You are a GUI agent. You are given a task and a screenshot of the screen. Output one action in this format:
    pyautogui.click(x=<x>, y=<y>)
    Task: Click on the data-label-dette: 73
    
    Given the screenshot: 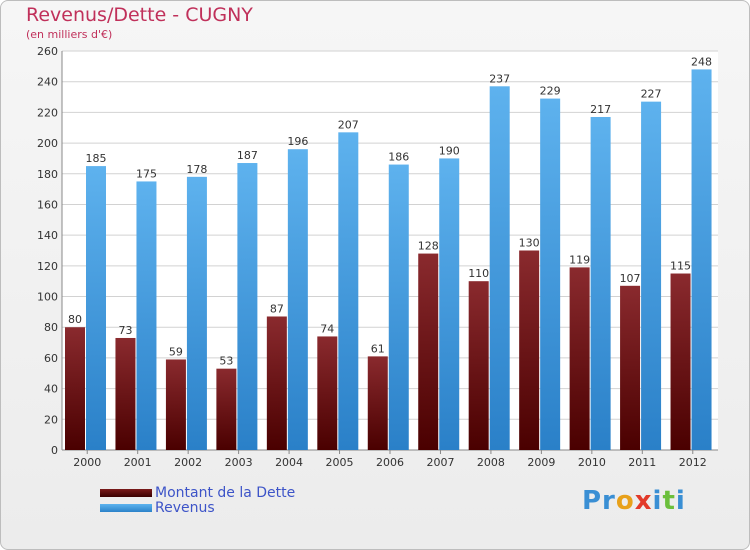 What is the action you would take?
    pyautogui.click(x=125, y=330)
    